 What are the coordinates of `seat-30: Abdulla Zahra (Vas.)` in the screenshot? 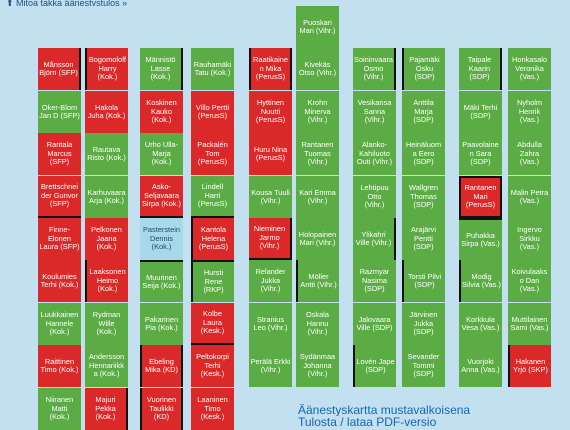 It's located at (529, 154).